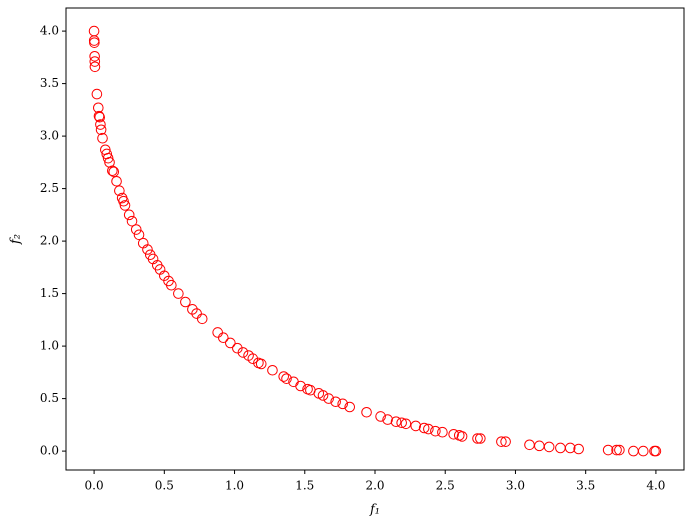  Describe the element at coordinates (49, 136) in the screenshot. I see `y-tick-label: 3.0` at that location.